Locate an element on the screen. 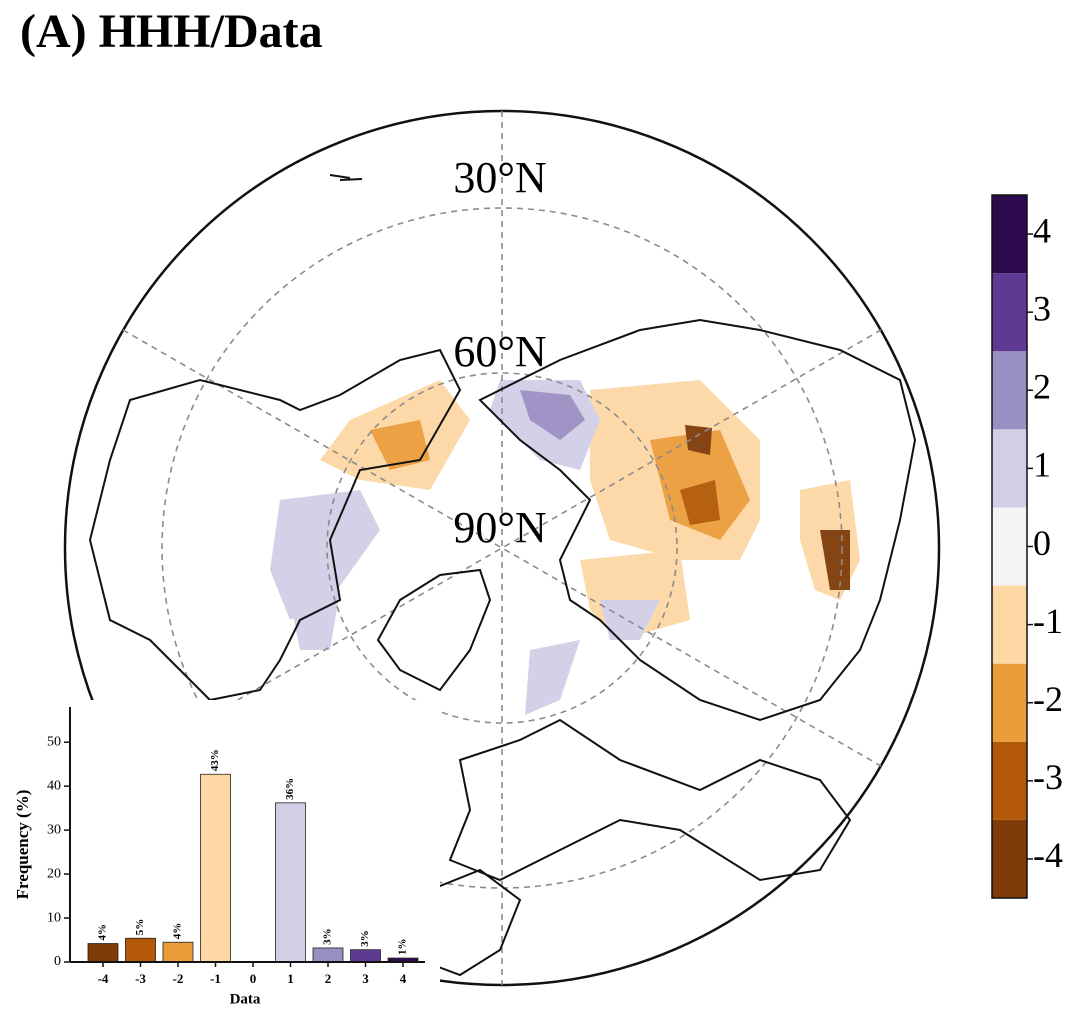 Image resolution: width=1080 pixels, height=1024 pixels. x-tick-label: 1 is located at coordinates (290, 978).